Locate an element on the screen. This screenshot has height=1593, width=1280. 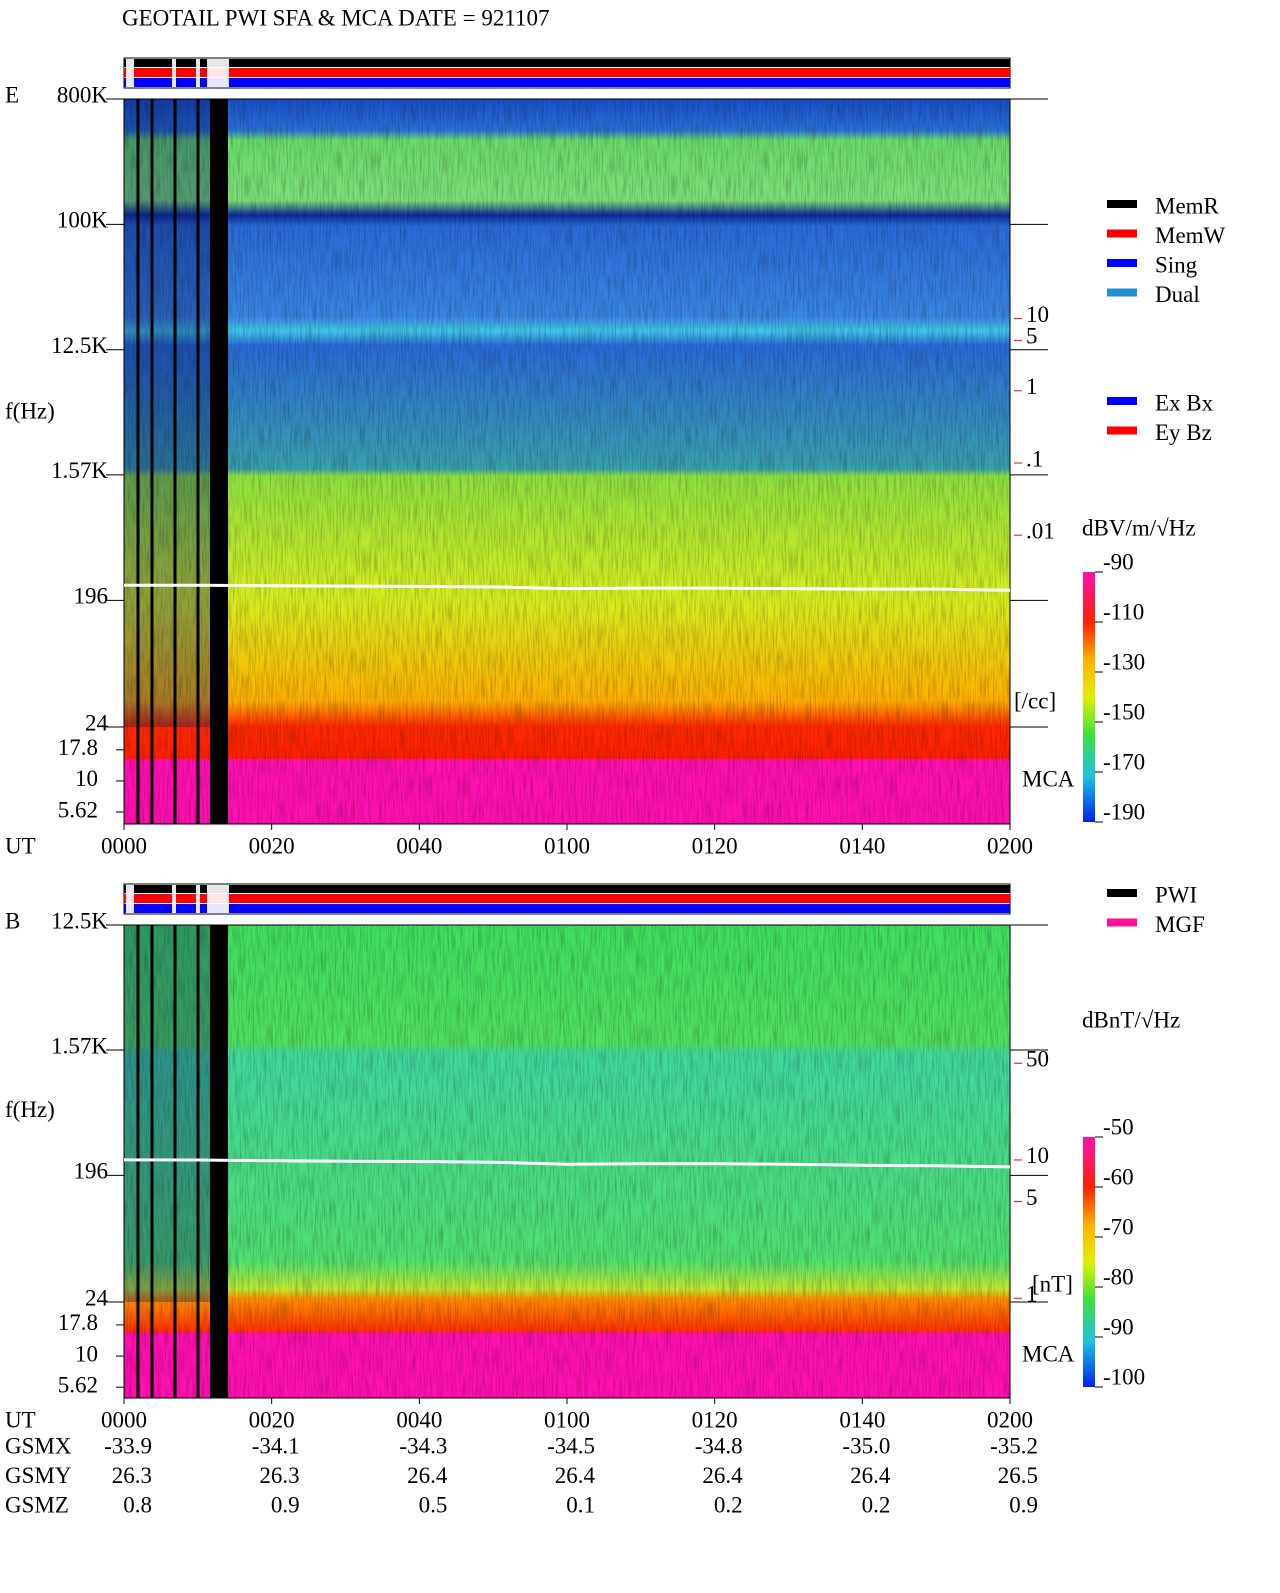
x-tick-label: 0120 is located at coordinates (715, 845).